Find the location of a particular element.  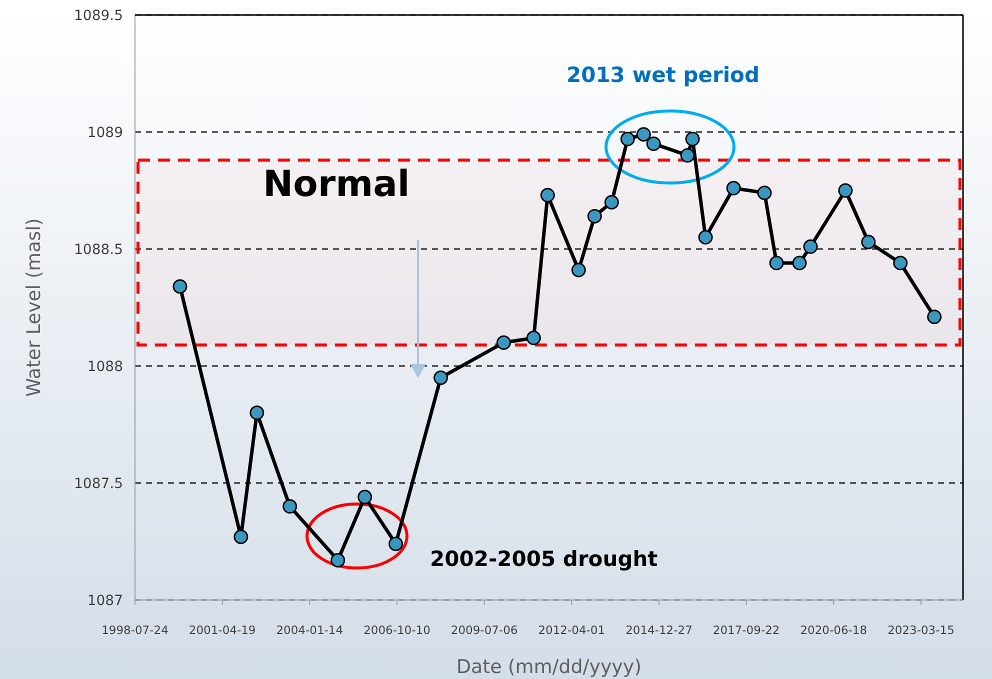

x-tick-label: 2014-12-27 is located at coordinates (659, 630).